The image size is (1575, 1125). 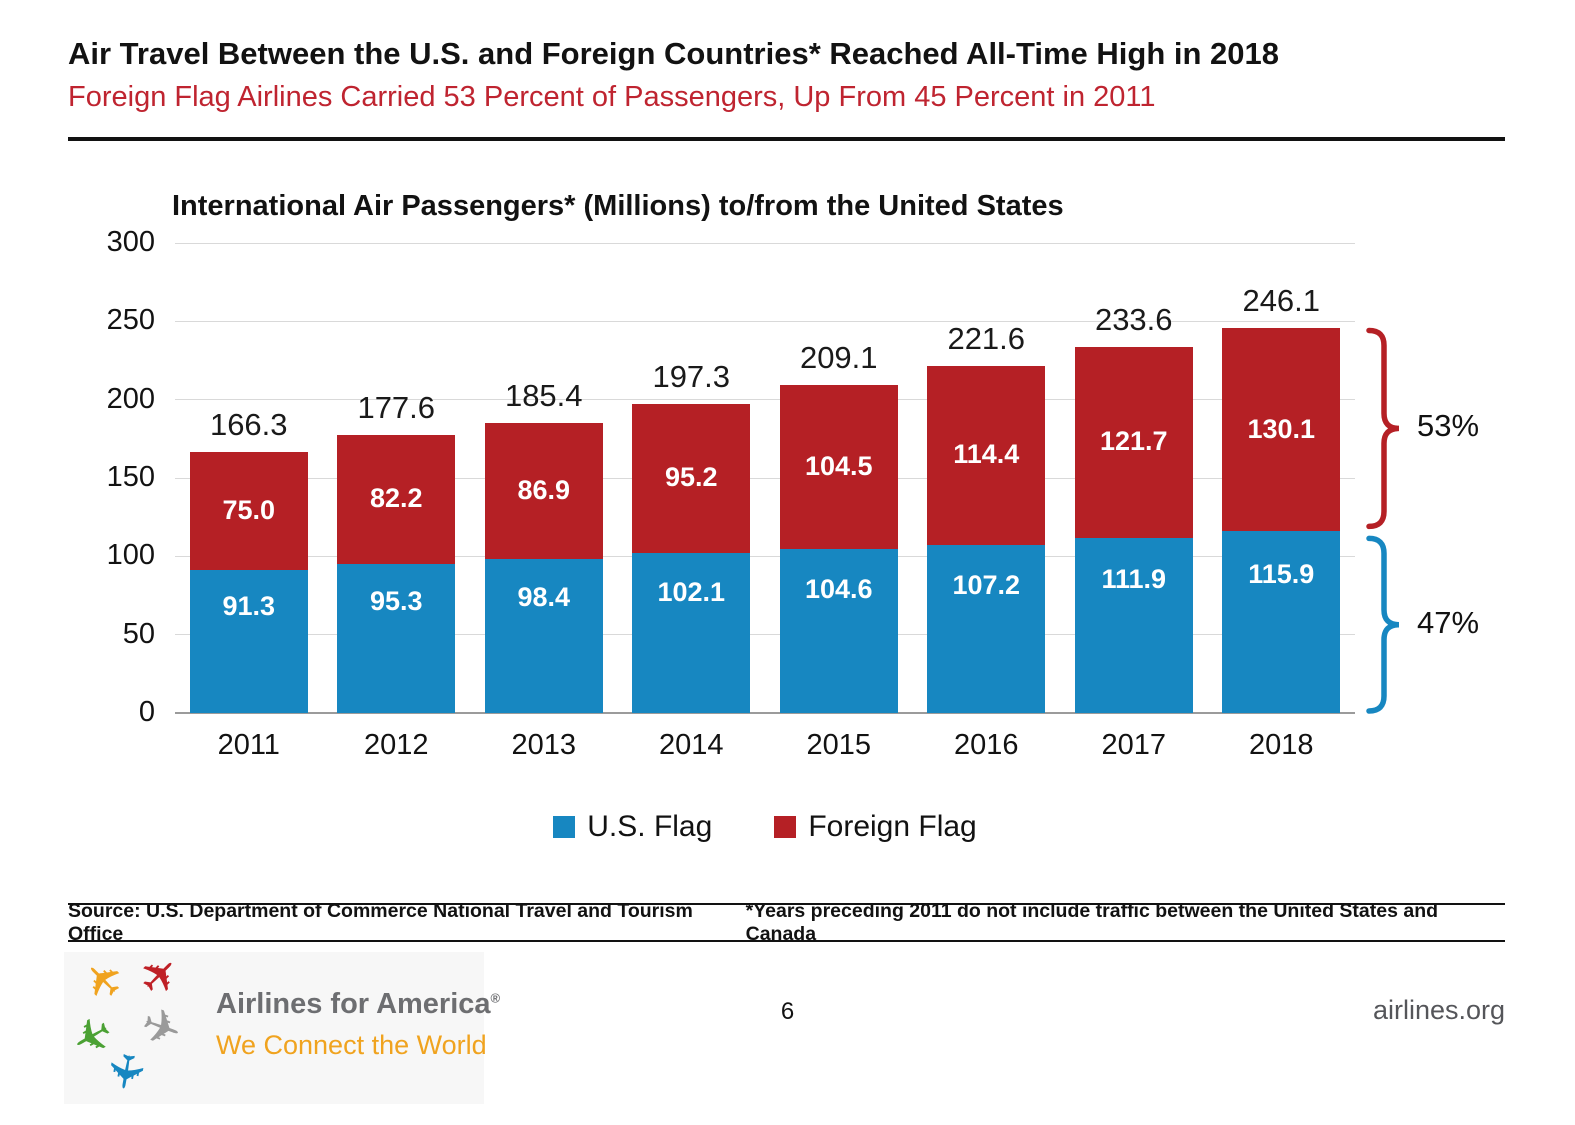 What do you see at coordinates (986, 745) in the screenshot?
I see `x-tick-label-2016: 2016` at bounding box center [986, 745].